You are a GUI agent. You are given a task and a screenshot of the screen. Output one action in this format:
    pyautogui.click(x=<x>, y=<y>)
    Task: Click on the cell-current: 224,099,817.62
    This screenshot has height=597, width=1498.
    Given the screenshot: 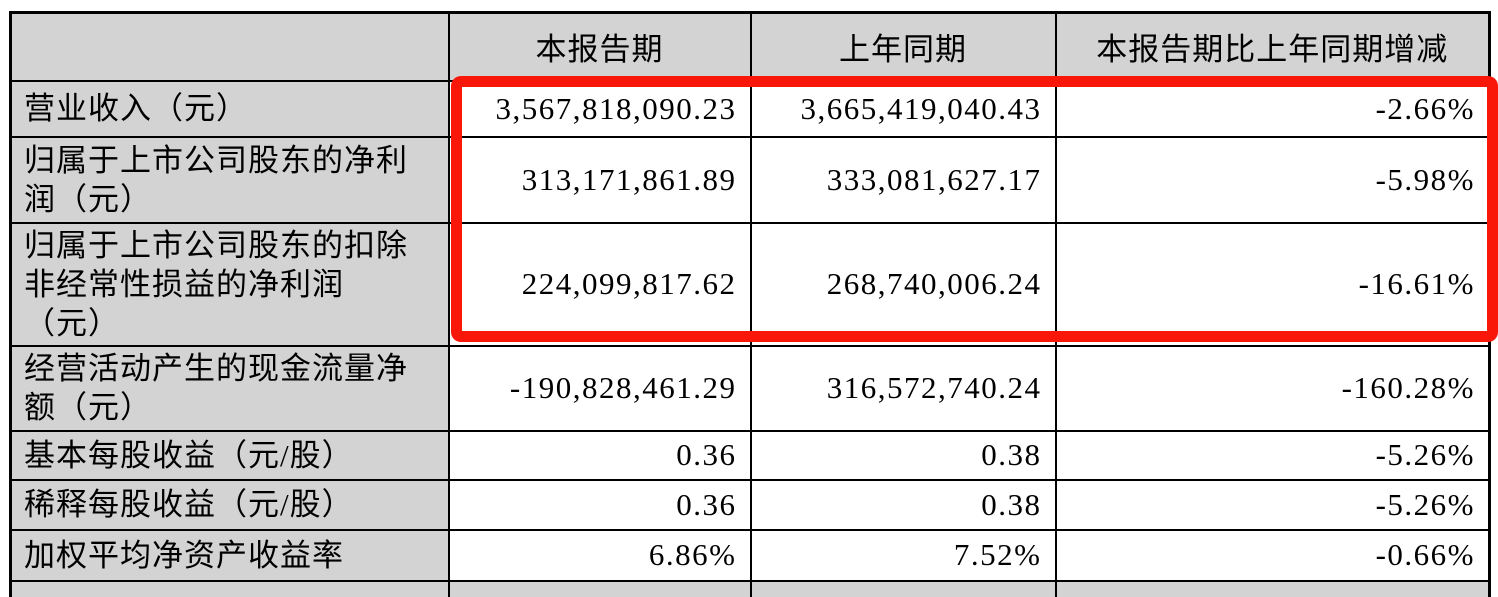 What is the action you would take?
    pyautogui.click(x=599, y=284)
    